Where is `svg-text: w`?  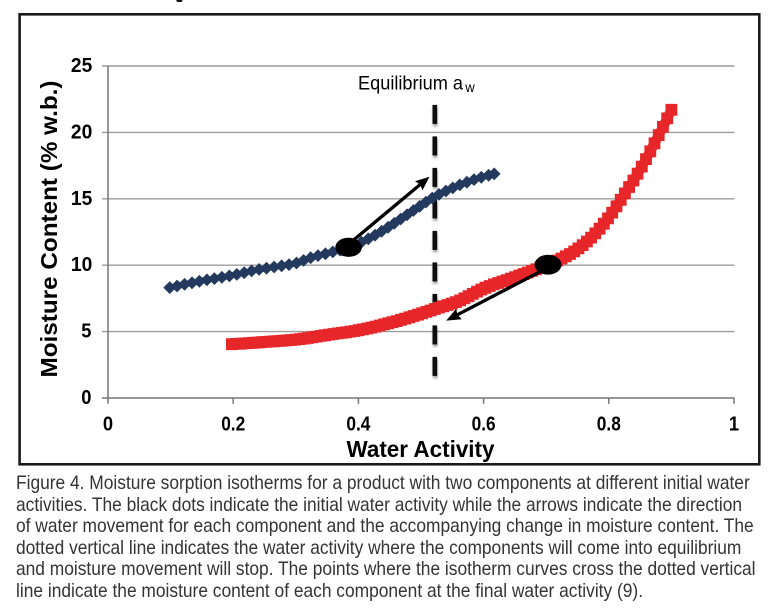
svg-text: w is located at coordinates (469, 87).